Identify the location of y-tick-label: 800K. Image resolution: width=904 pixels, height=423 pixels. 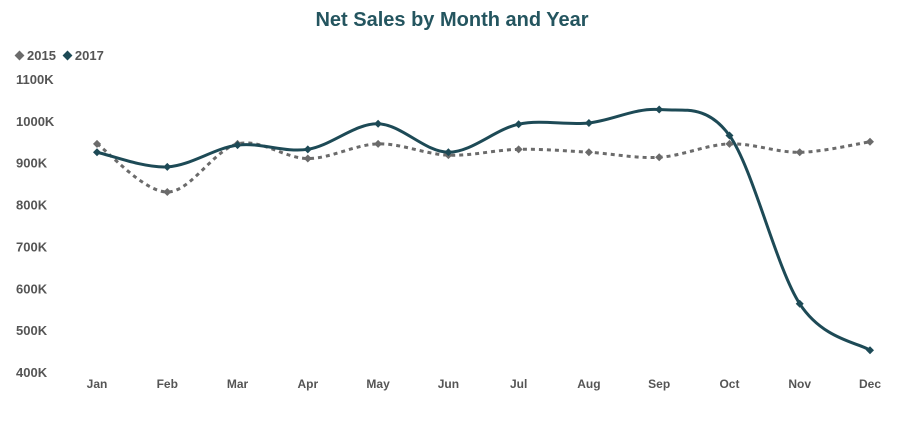
(32, 205).